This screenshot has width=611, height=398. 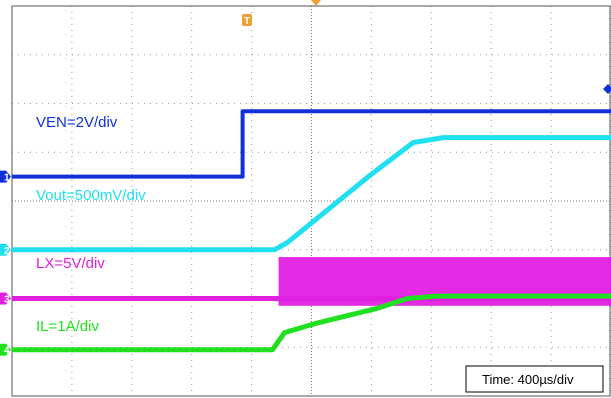 I want to click on channel-1-marker-label: 1, so click(x=7, y=178).